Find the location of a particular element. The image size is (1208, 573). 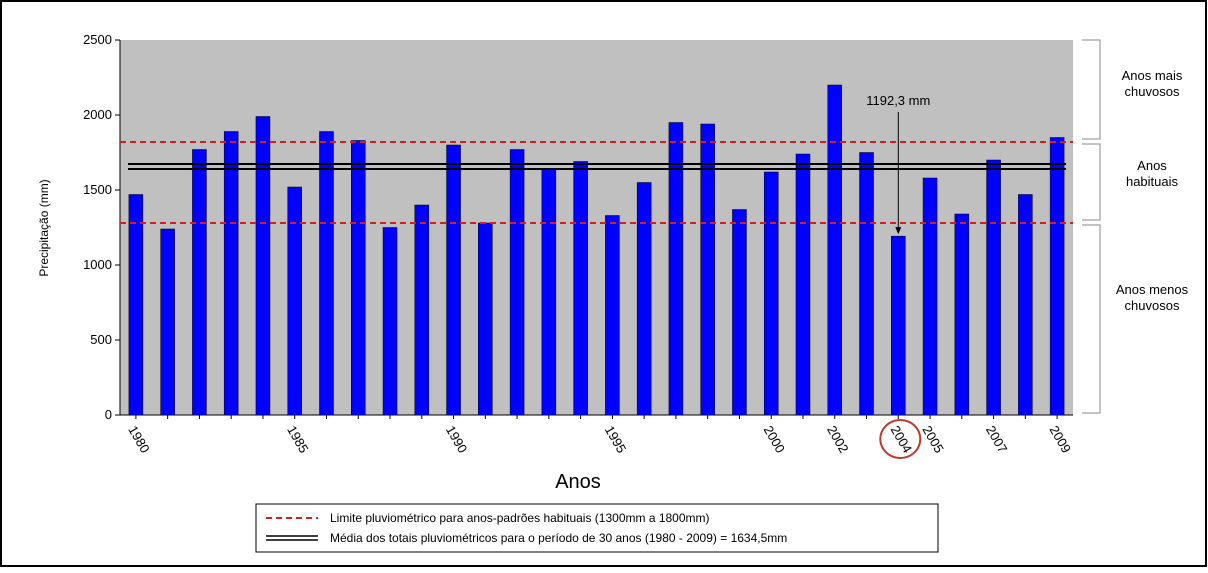

y-axis-title: Precipitação (mm) is located at coordinates (44, 227).